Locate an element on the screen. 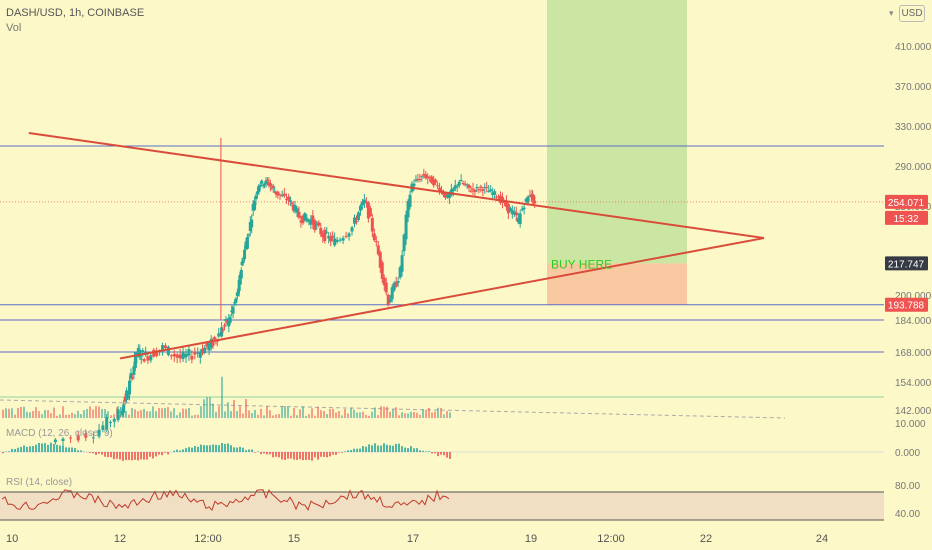 This screenshot has width=932, height=550. price-tick-label: 154.000 is located at coordinates (913, 383).